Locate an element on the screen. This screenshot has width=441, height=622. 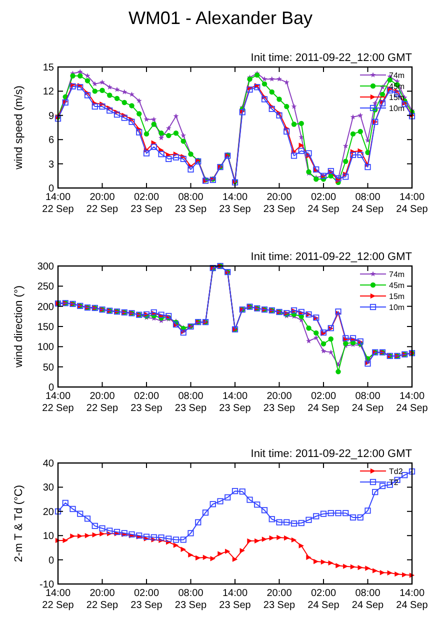
y-tick-label: 20 is located at coordinates (48, 512).